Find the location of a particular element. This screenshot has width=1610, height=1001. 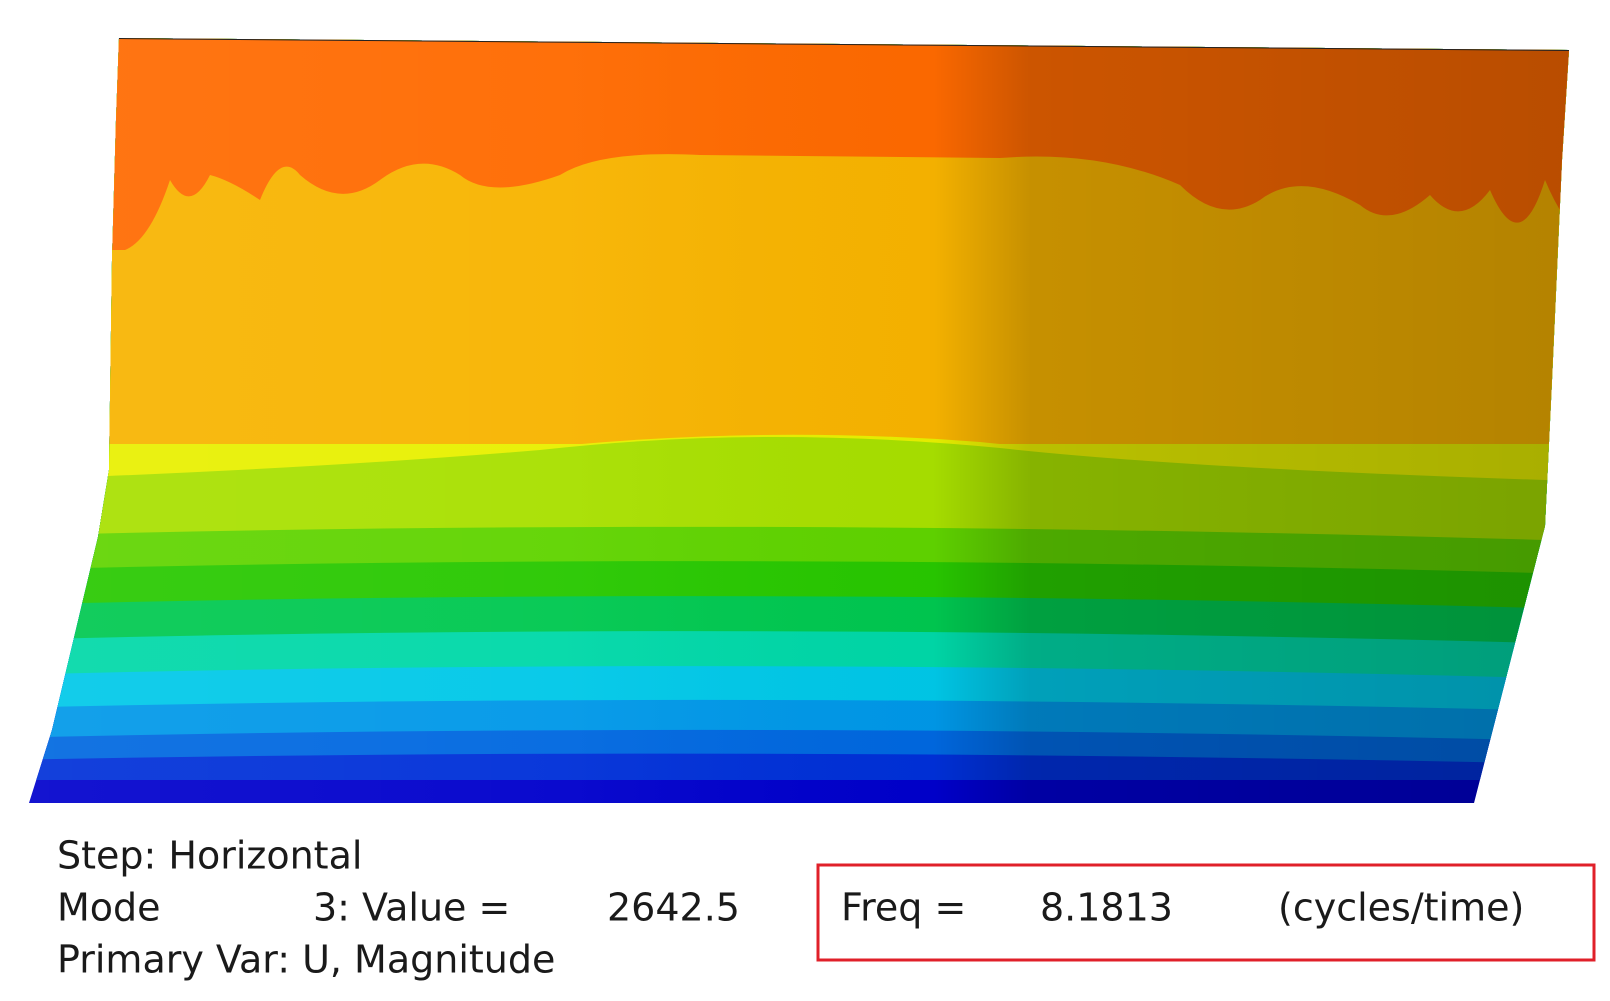

eigenvalue: 2642.5 is located at coordinates (673, 908).